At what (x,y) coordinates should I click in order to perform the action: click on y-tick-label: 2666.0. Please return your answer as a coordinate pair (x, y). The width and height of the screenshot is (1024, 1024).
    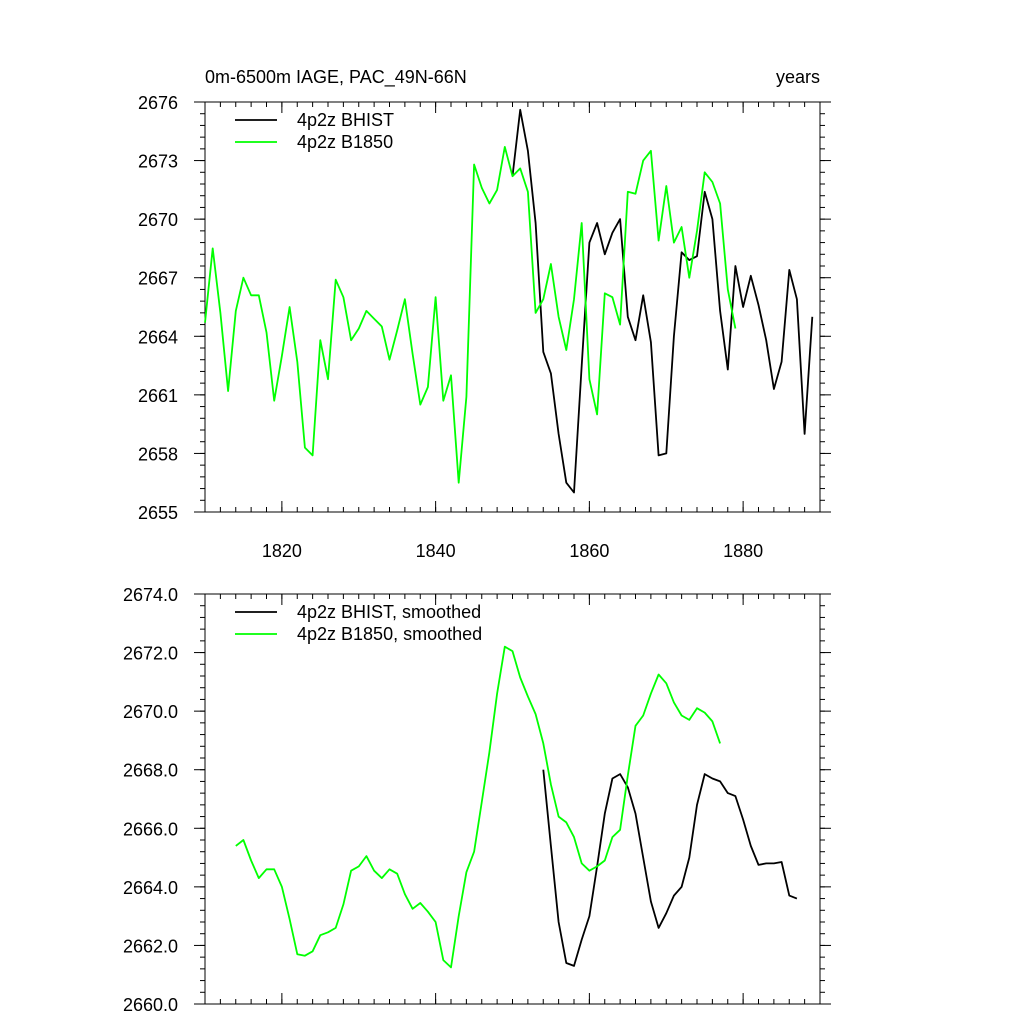
    Looking at the image, I should click on (150, 829).